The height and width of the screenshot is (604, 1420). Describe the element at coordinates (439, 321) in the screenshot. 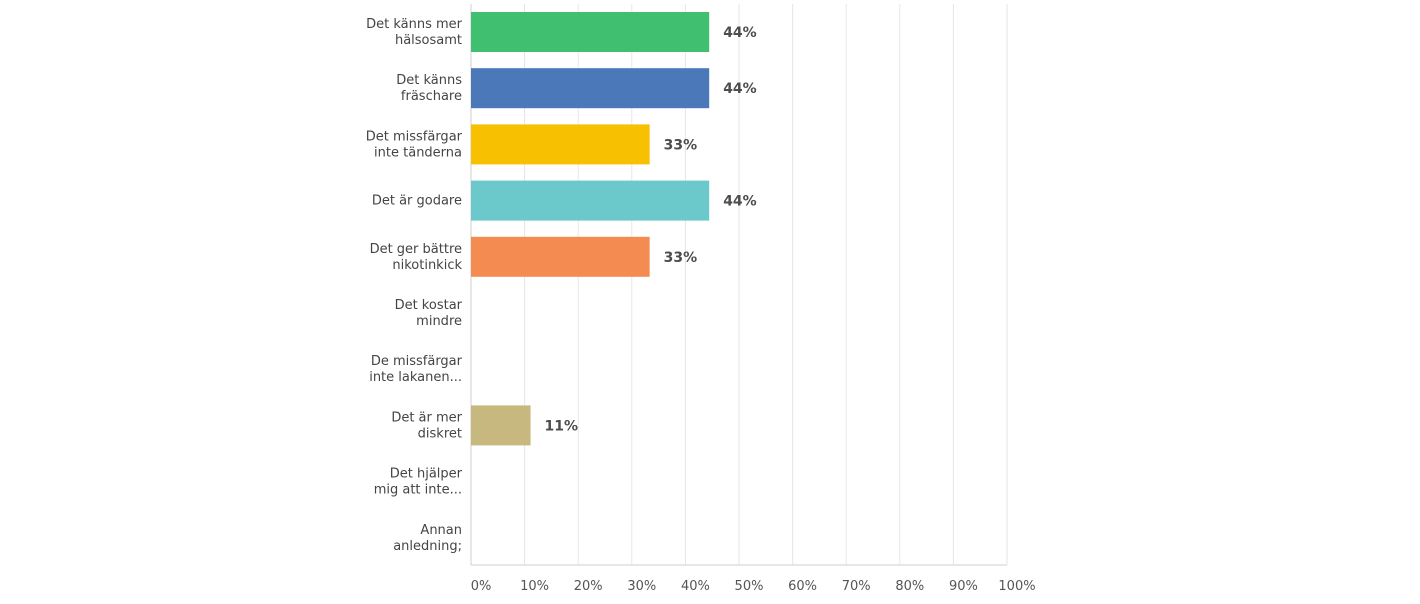

I see `category-label: mindre` at that location.